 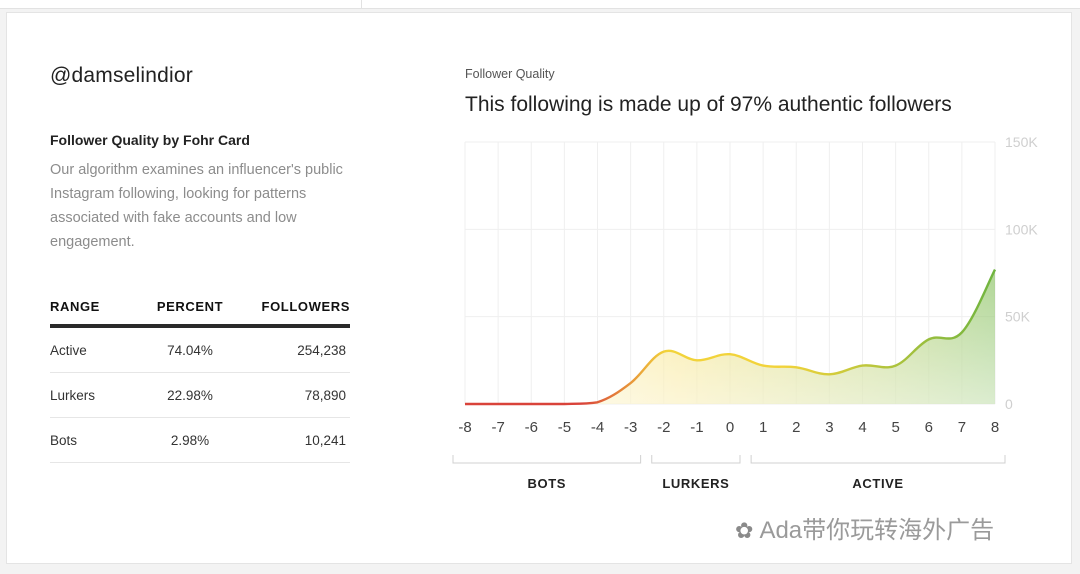 I want to click on cell-range: Lurkers, so click(x=95, y=395).